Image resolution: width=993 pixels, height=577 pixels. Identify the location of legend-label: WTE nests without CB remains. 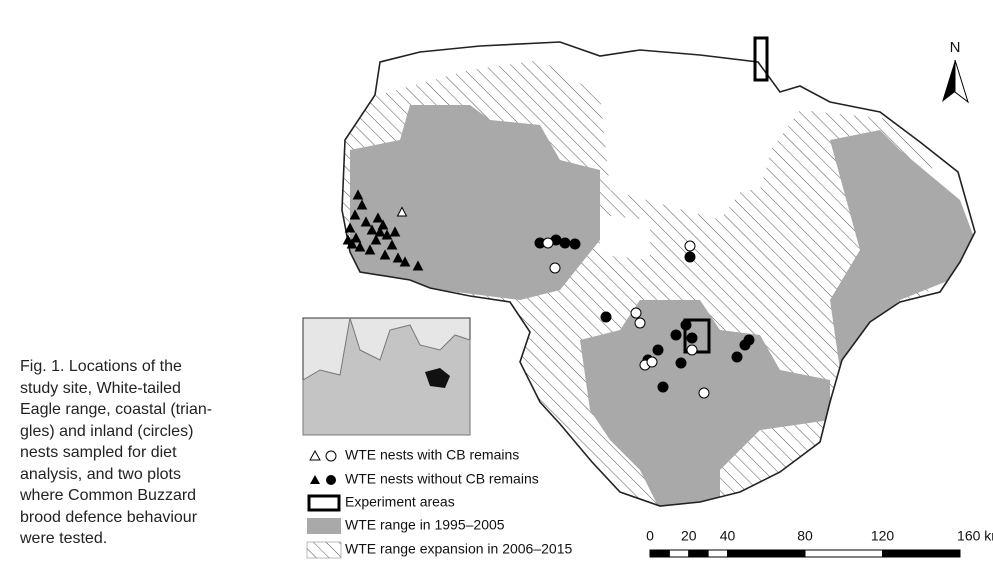
(442, 479).